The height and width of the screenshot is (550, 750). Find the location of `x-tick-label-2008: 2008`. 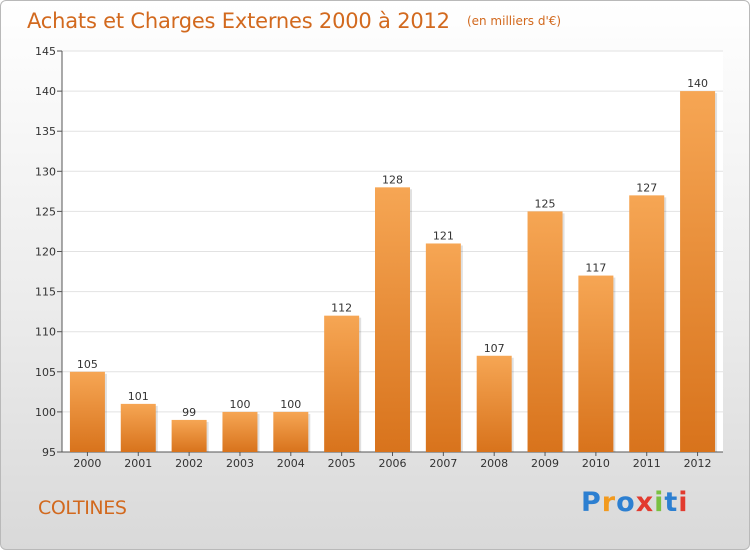

x-tick-label-2008: 2008 is located at coordinates (494, 463).